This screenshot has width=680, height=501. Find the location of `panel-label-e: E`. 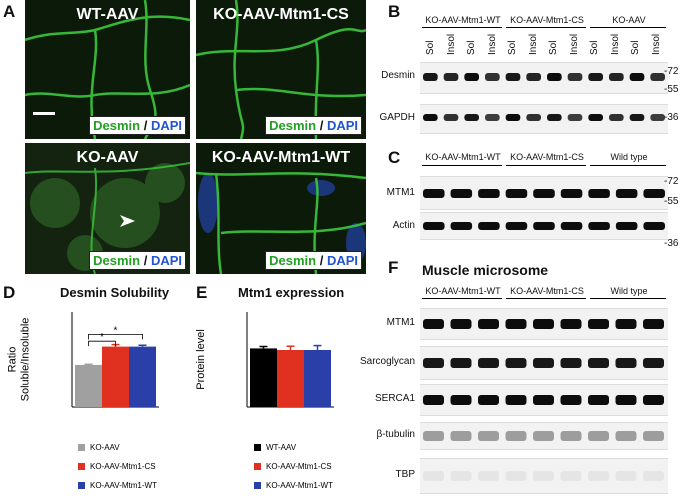

panel-label-e: E is located at coordinates (202, 292).